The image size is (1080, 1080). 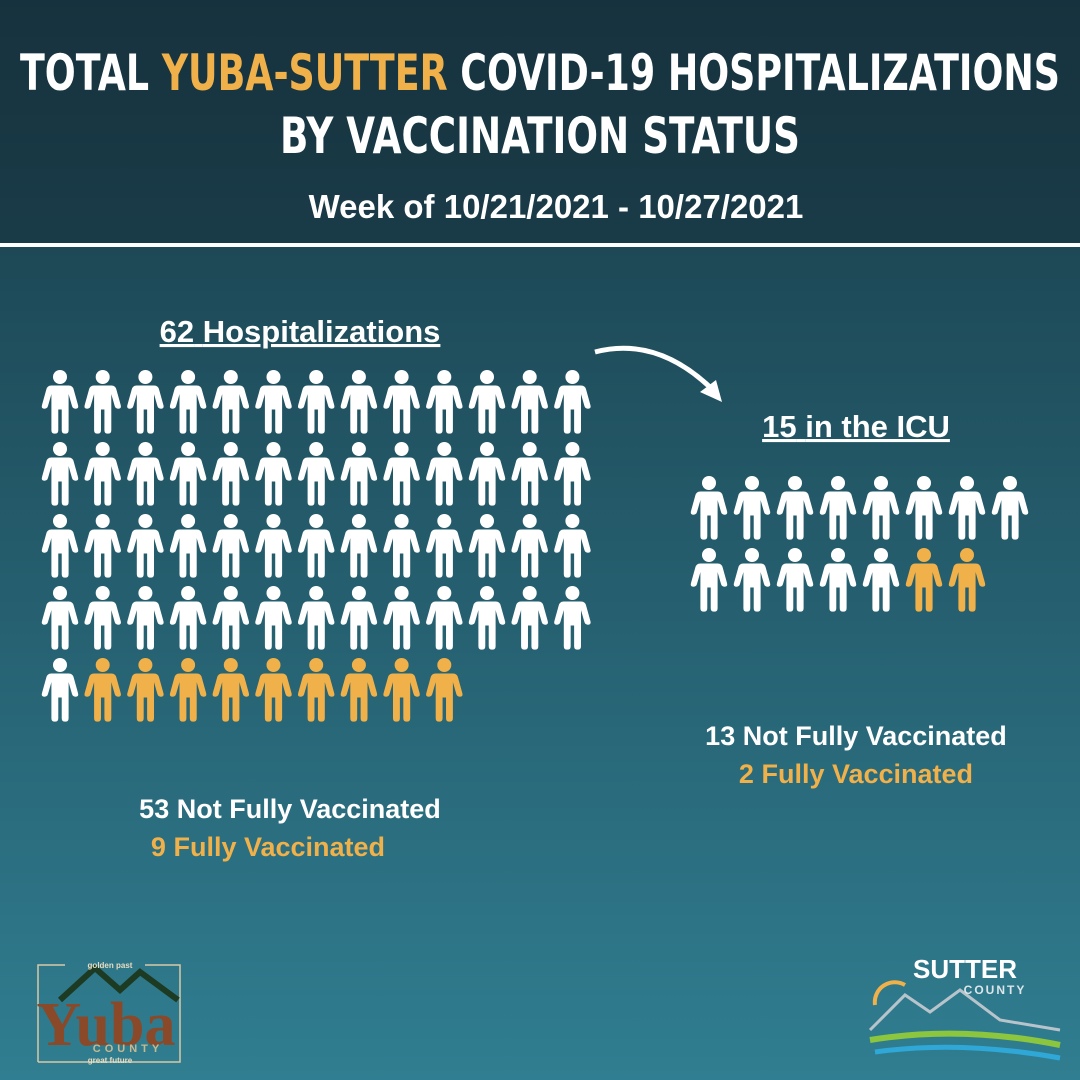 What do you see at coordinates (556, 206) in the screenshot?
I see `subtitle: Week of 10/21/2021 - 10/27/2021` at bounding box center [556, 206].